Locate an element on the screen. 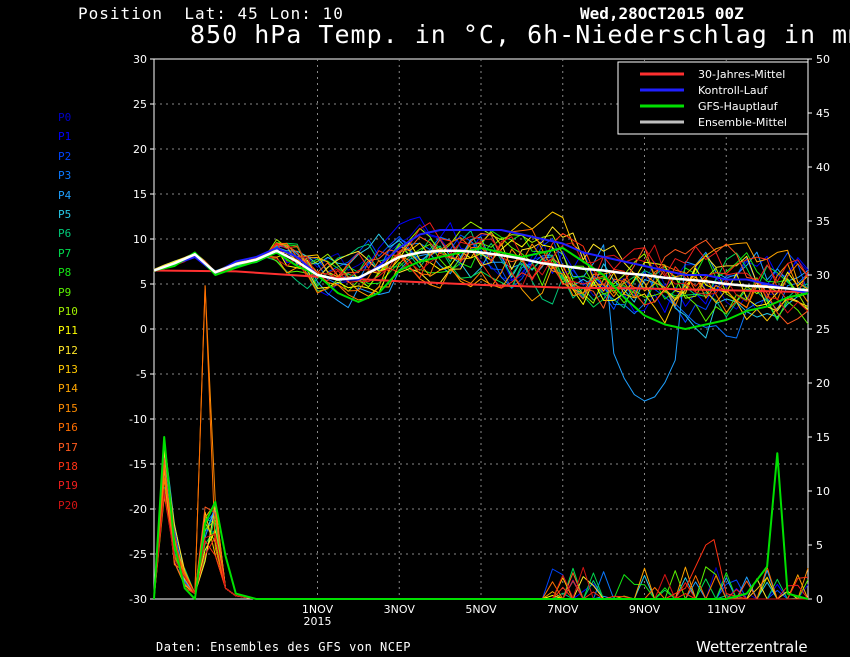 The width and height of the screenshot is (850, 657). precip-line-late-peak is located at coordinates (705, 569).